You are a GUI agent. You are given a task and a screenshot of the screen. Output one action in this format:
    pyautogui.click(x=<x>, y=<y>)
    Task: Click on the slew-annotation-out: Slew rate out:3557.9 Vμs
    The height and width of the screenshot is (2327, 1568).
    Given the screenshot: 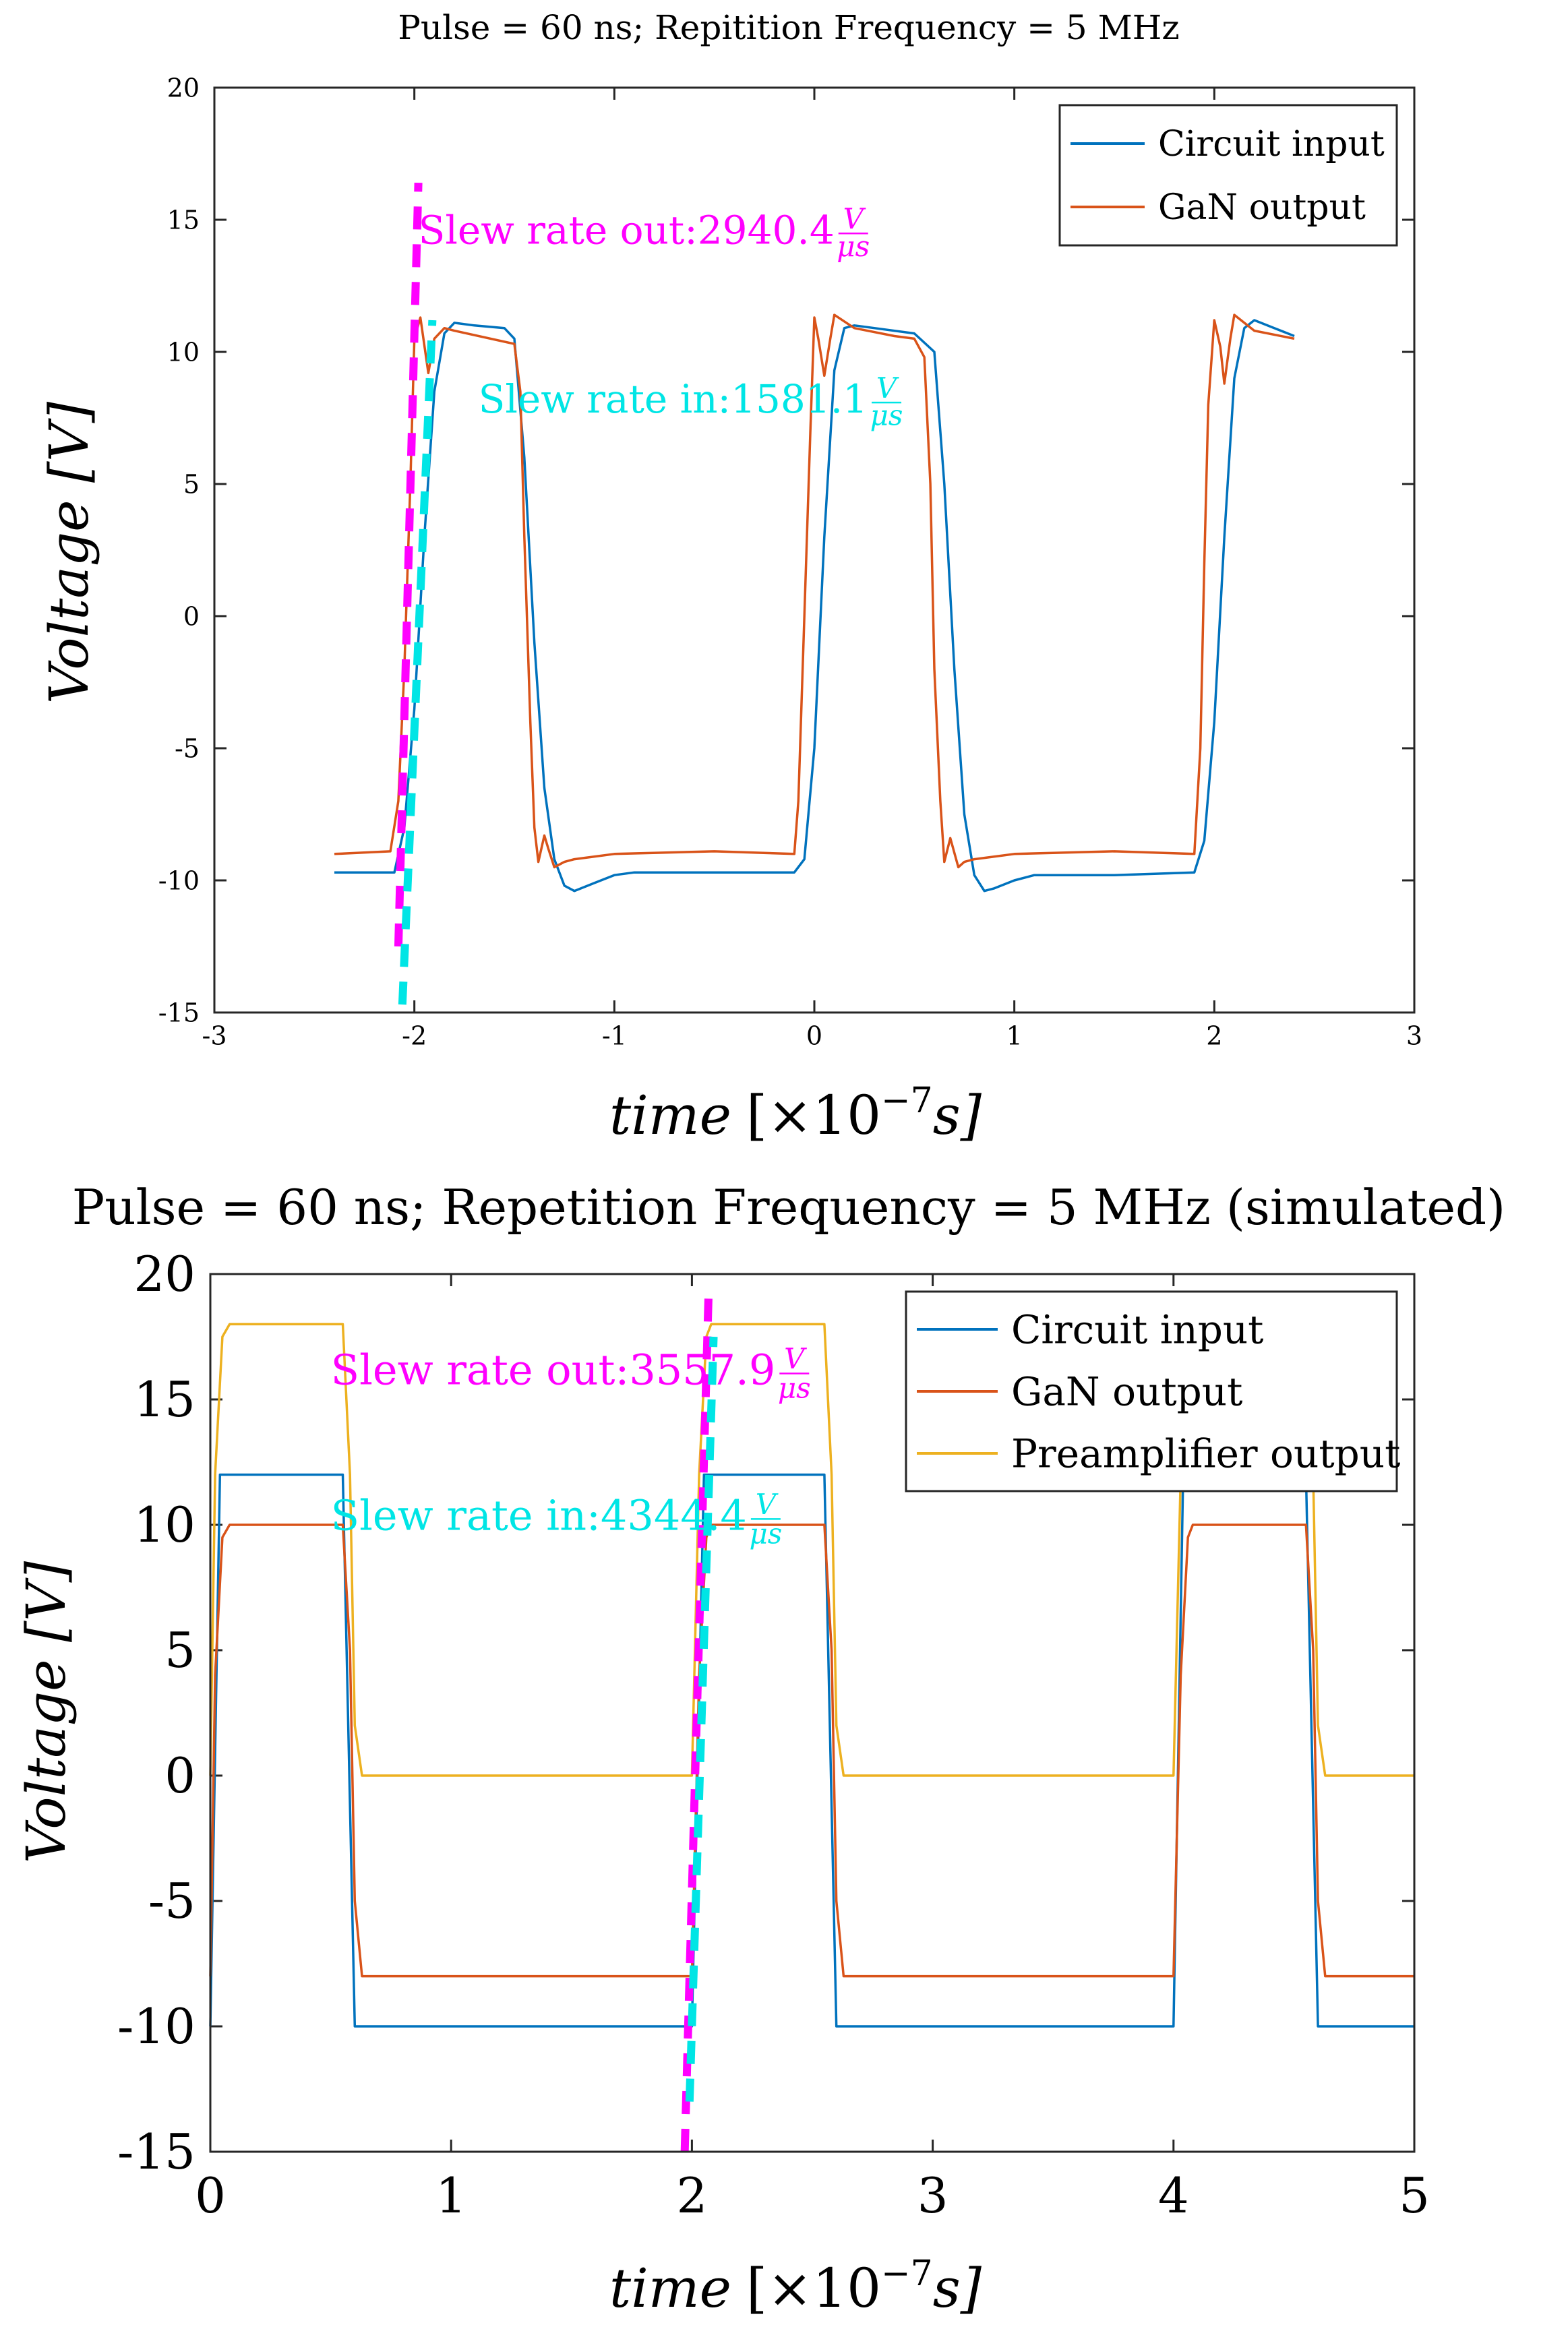 What is the action you would take?
    pyautogui.click(x=571, y=1373)
    